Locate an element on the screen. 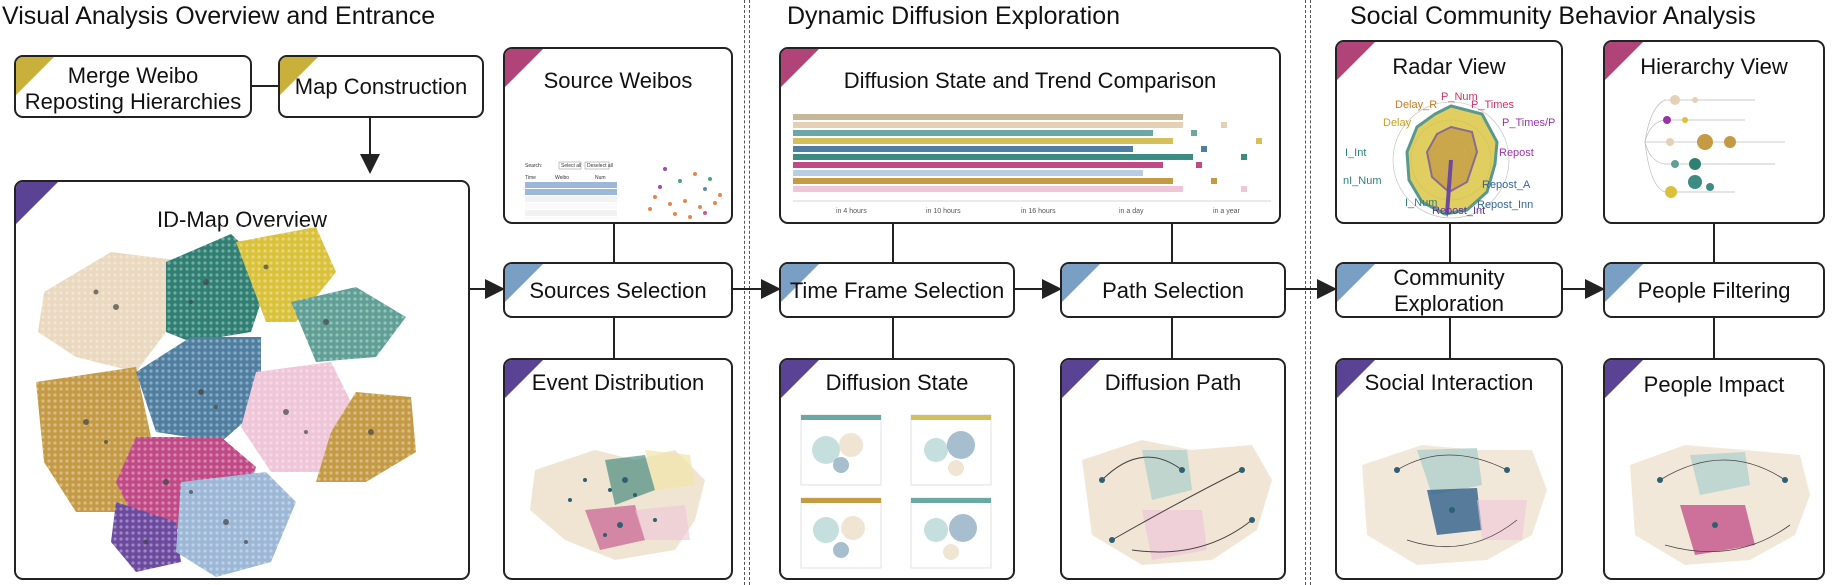 Image resolution: width=1833 pixels, height=585 pixels. event-distribution-map is located at coordinates (619, 495).